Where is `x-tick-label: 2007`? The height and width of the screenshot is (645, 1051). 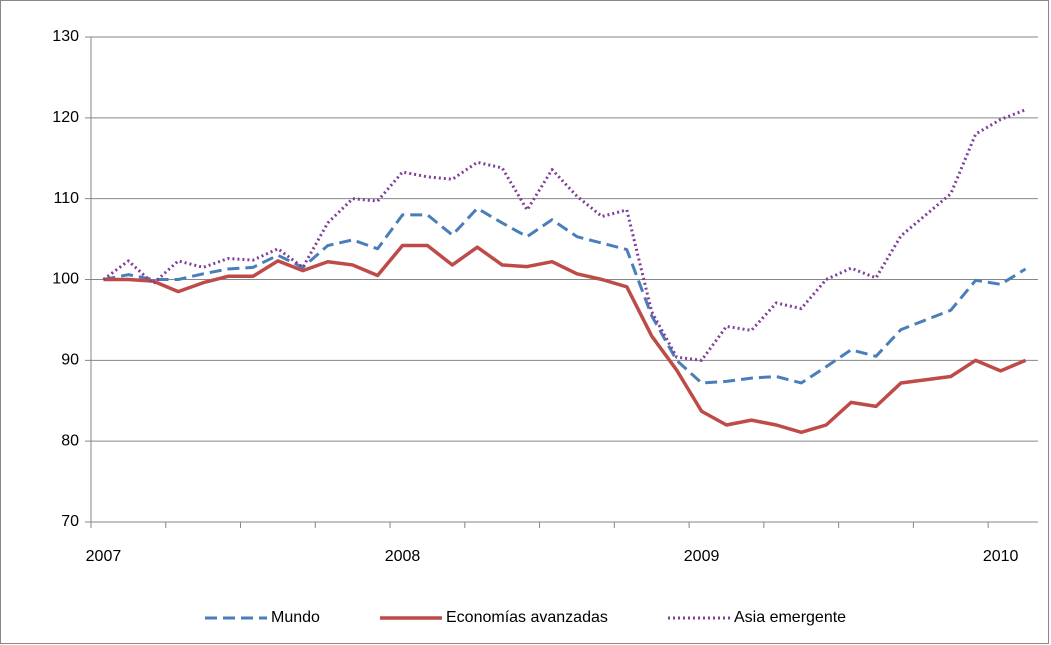 x-tick-label: 2007 is located at coordinates (104, 556).